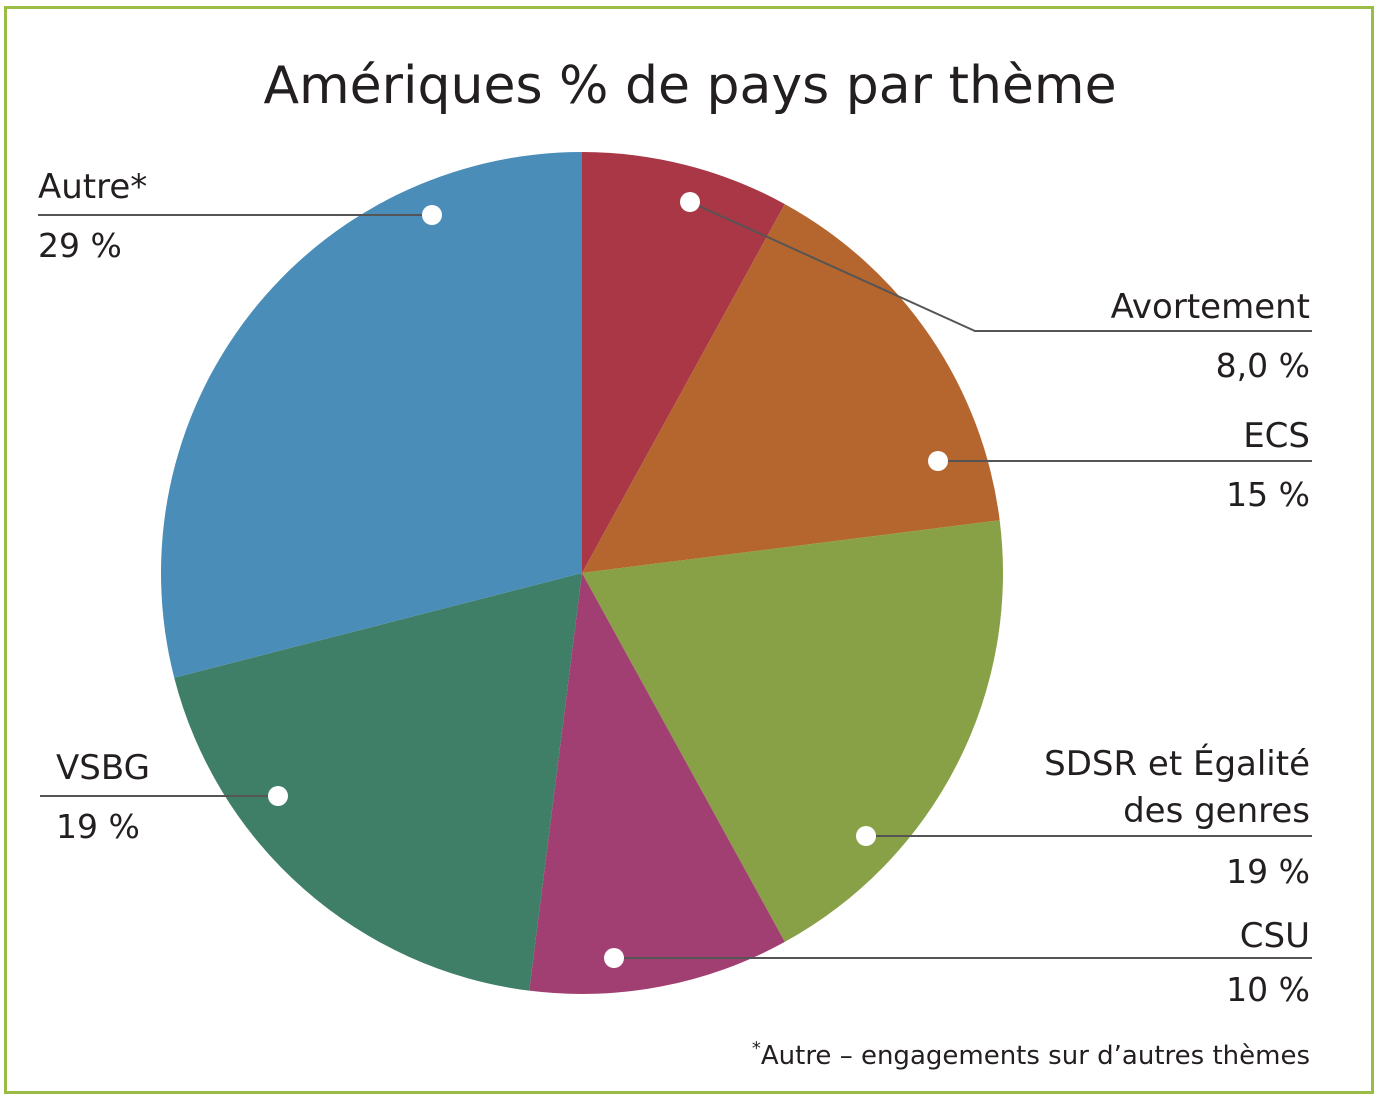  I want to click on slice-label-1: ECS, so click(1276, 436).